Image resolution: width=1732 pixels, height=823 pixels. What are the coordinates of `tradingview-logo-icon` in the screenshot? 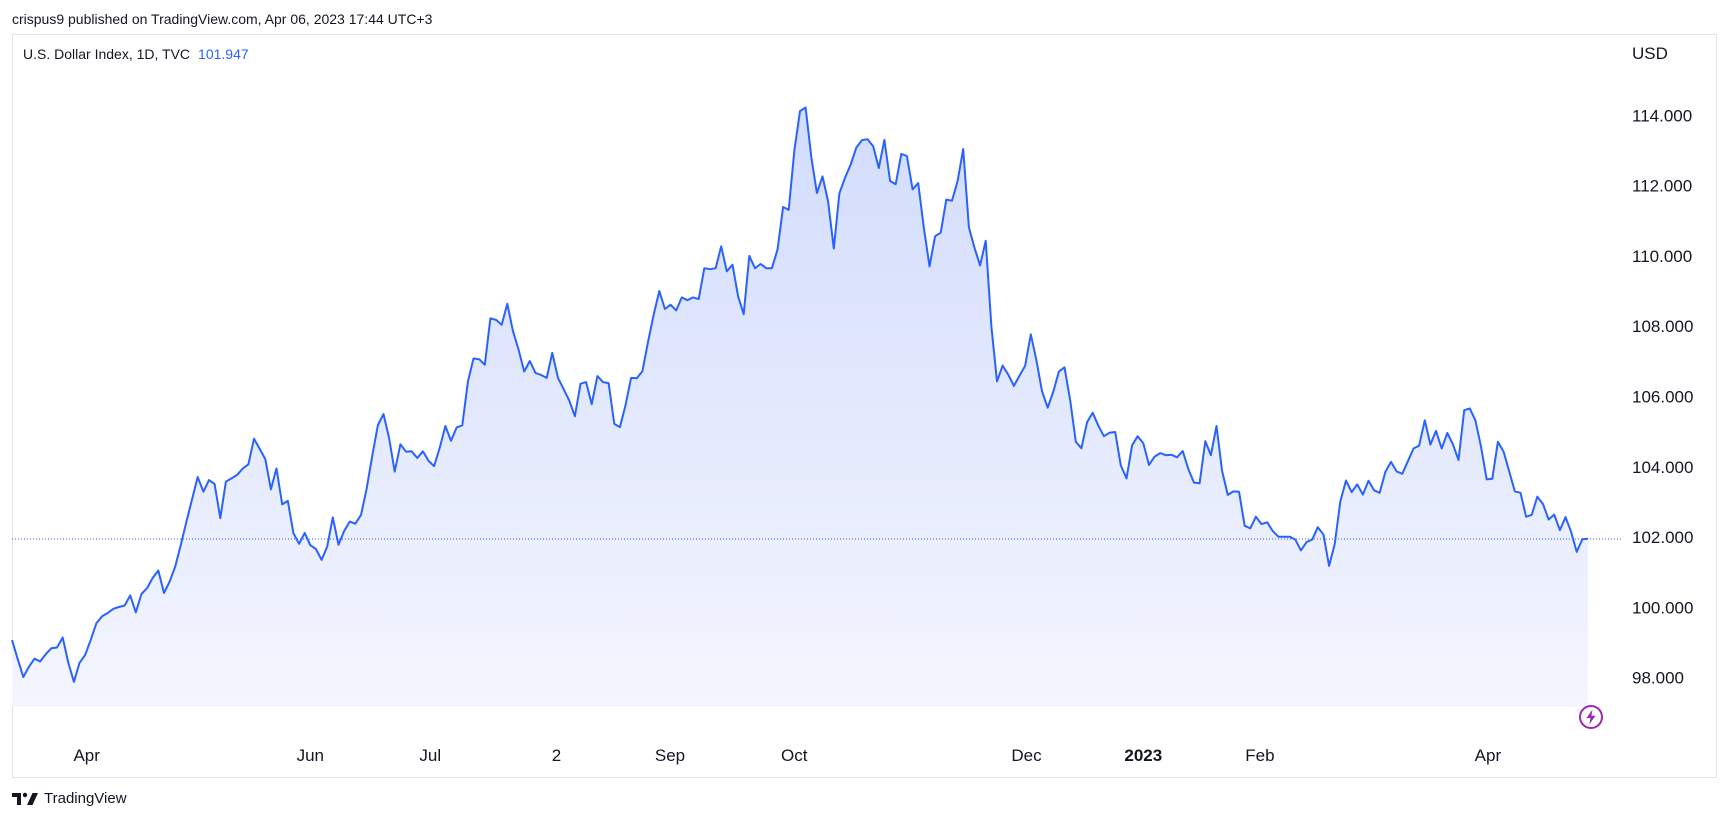 It's located at (25, 798).